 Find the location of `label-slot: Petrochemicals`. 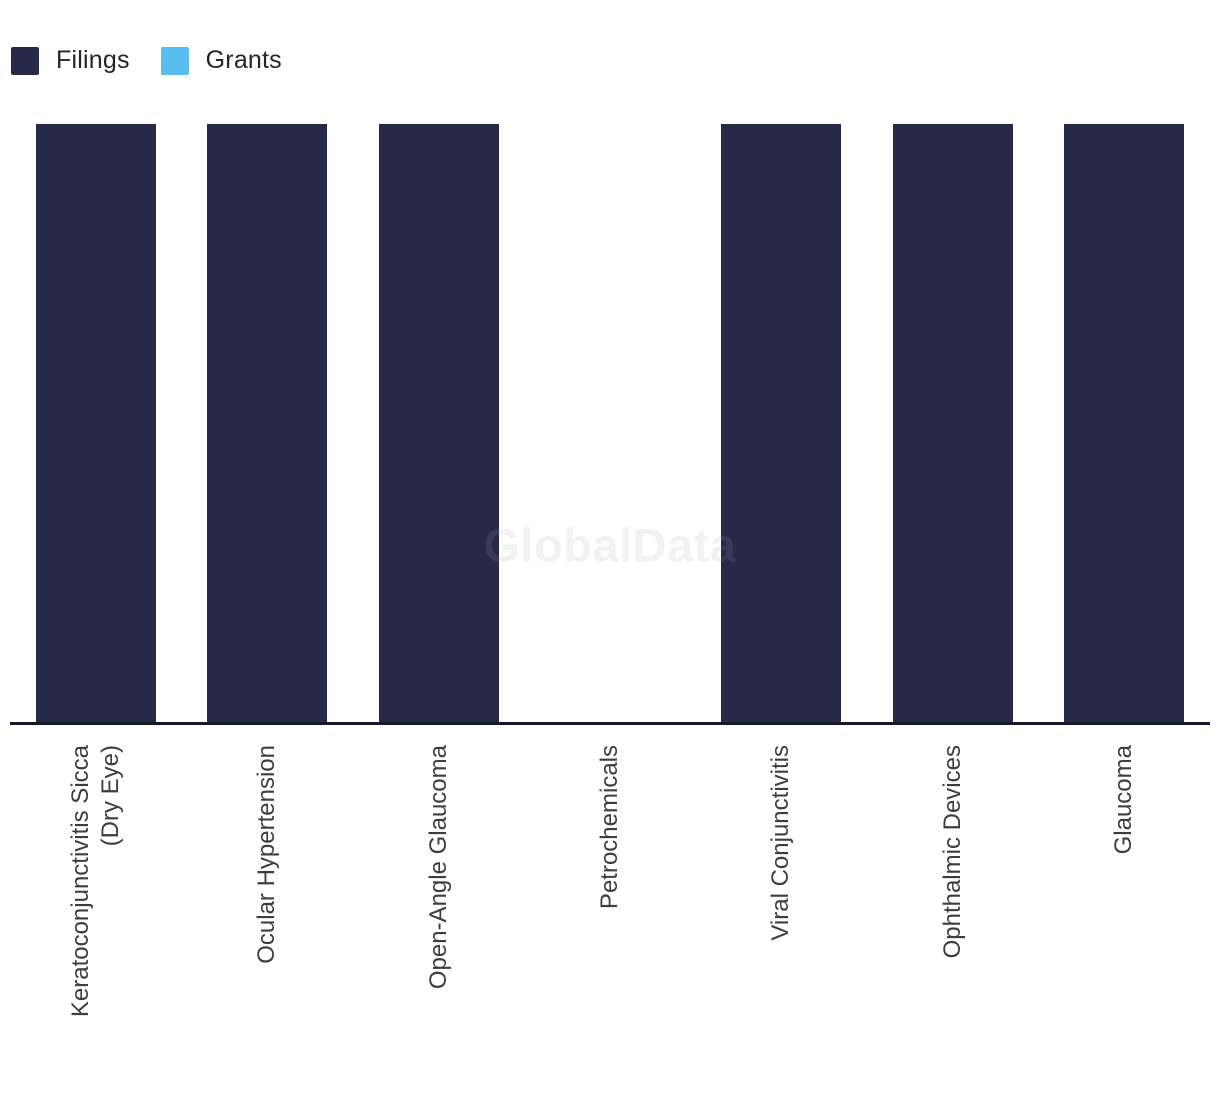

label-slot: Petrochemicals is located at coordinates (609, 895).